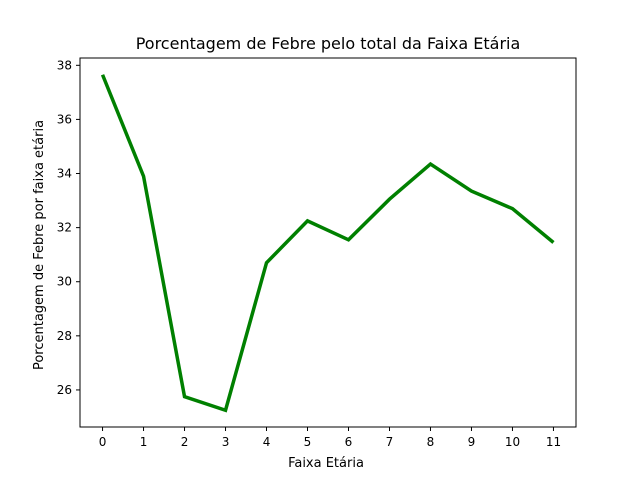  Describe the element at coordinates (64, 228) in the screenshot. I see `y-tick-label: 32` at that location.